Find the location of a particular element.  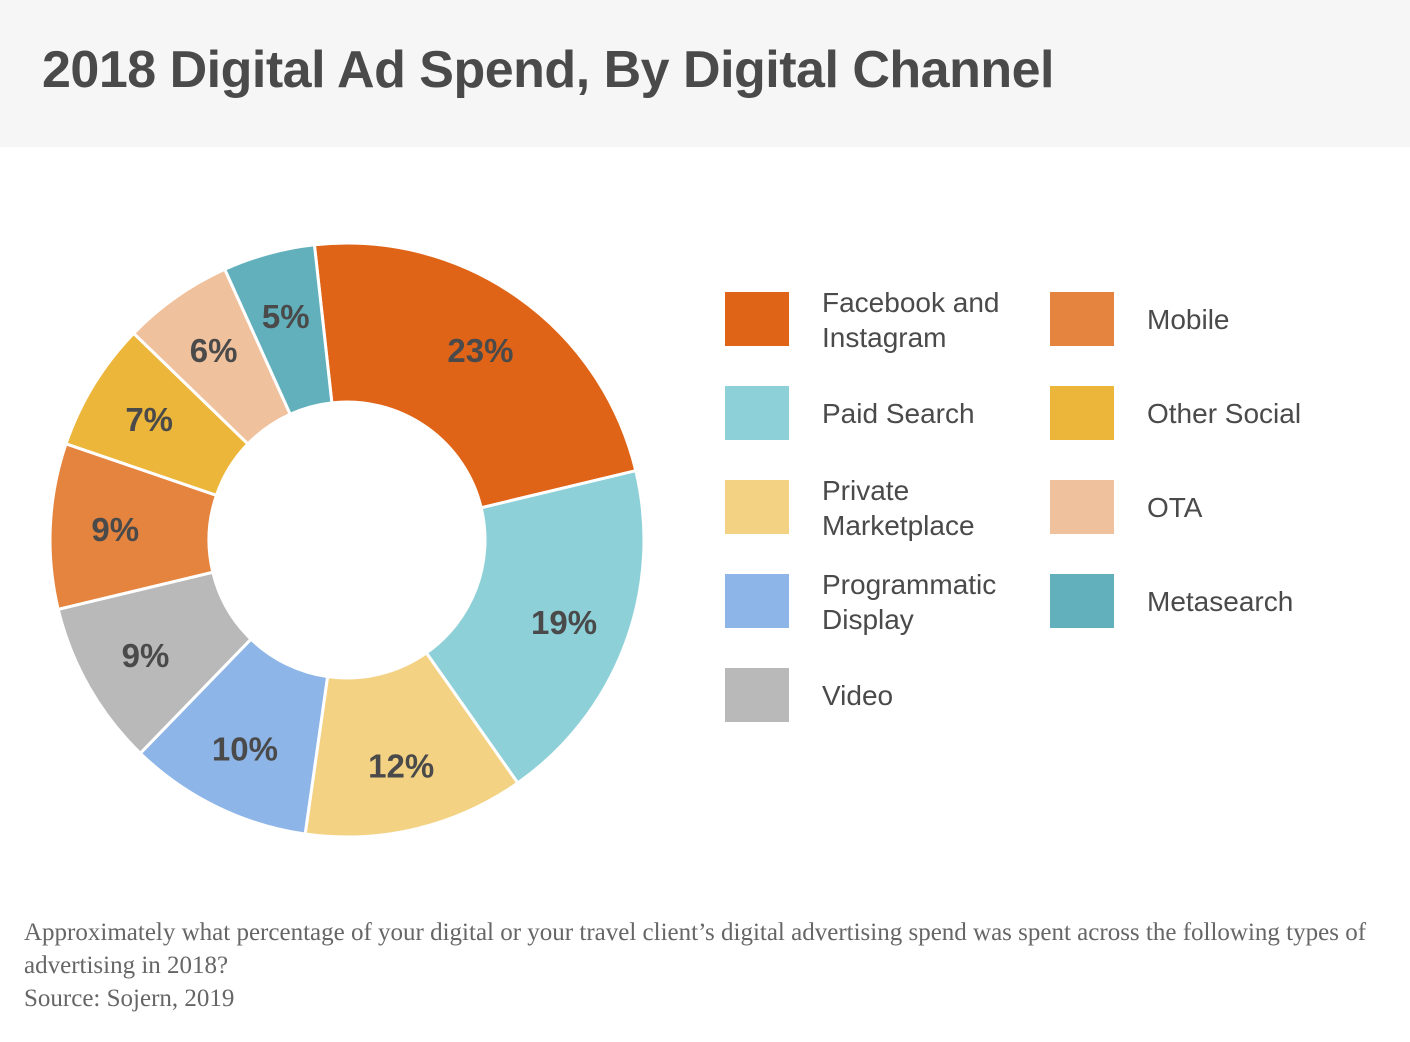

legend-label: Mobile is located at coordinates (1188, 319).